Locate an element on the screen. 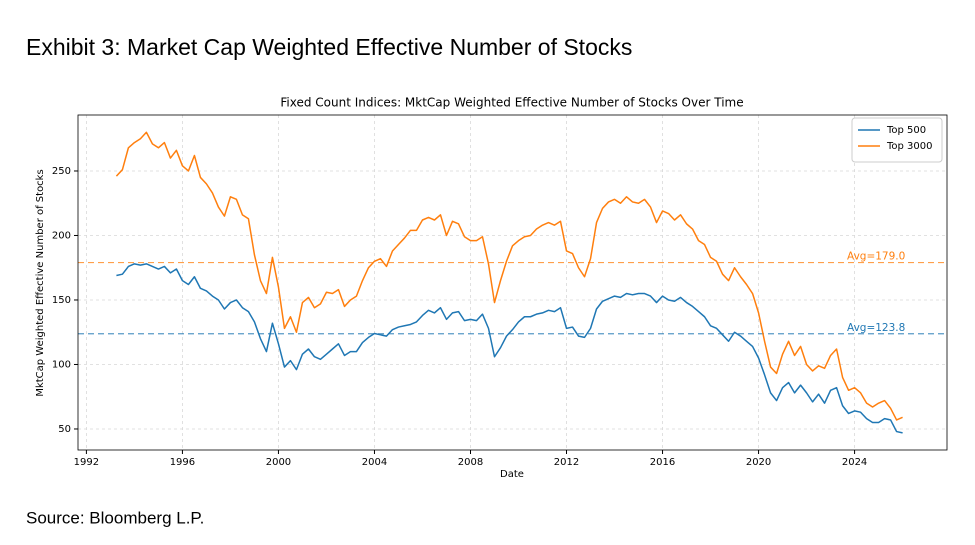 The image size is (975, 545). x-tick-label: 2016 is located at coordinates (662, 462).